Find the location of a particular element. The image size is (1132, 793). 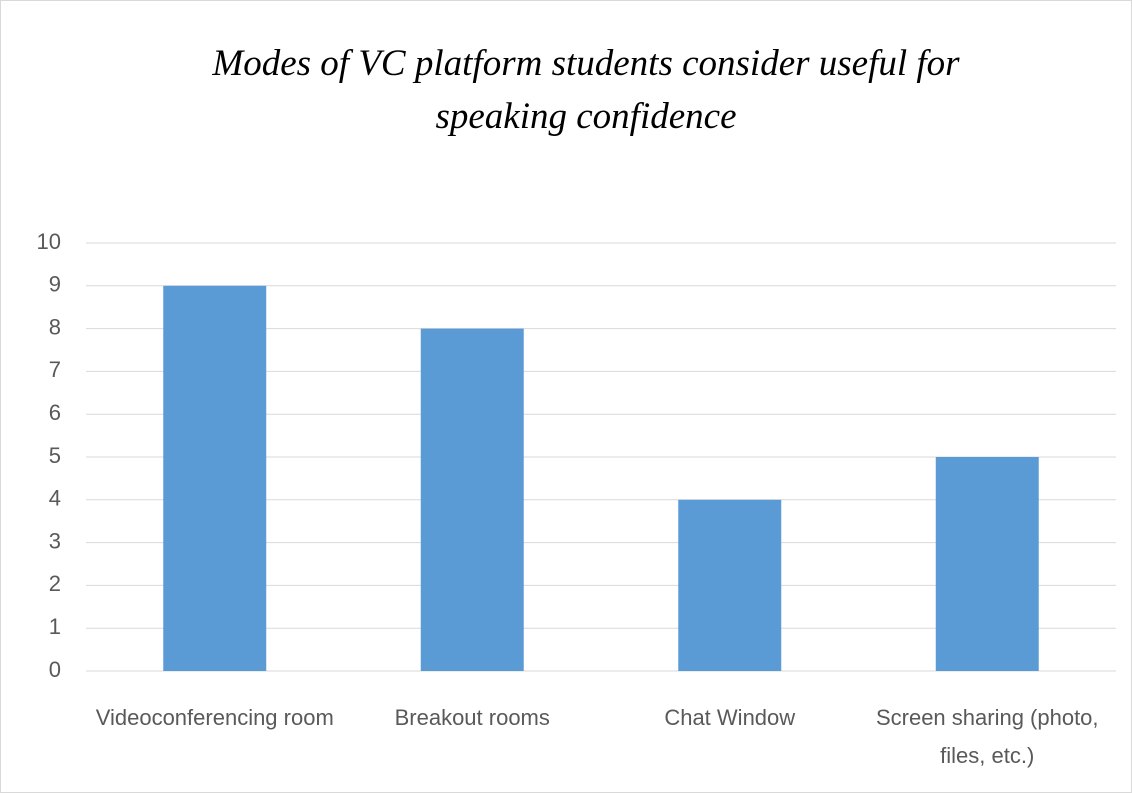

y-tick-label: 8 is located at coordinates (55, 326).